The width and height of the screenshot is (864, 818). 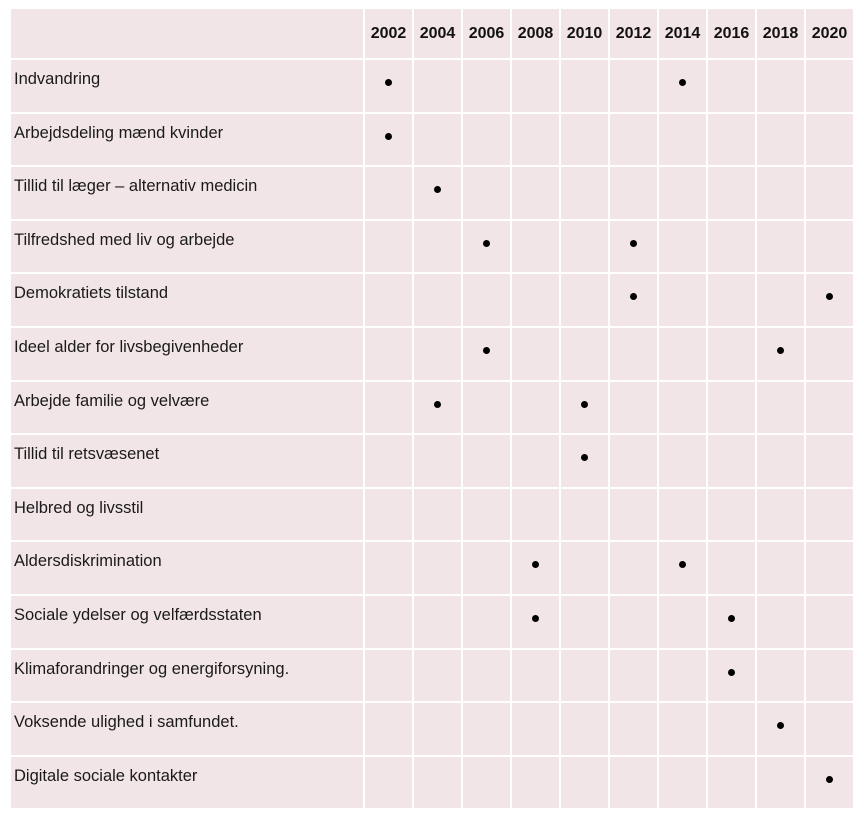 I want to click on table-row: Demokratiets tilstand, so click(x=432, y=300).